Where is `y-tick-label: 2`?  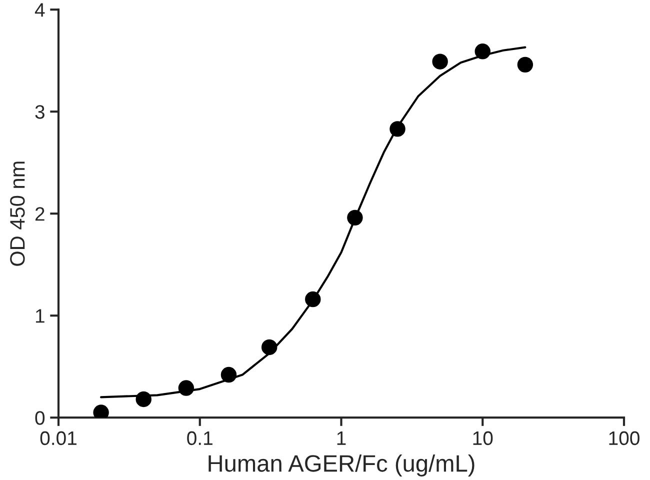 y-tick-label: 2 is located at coordinates (39, 214).